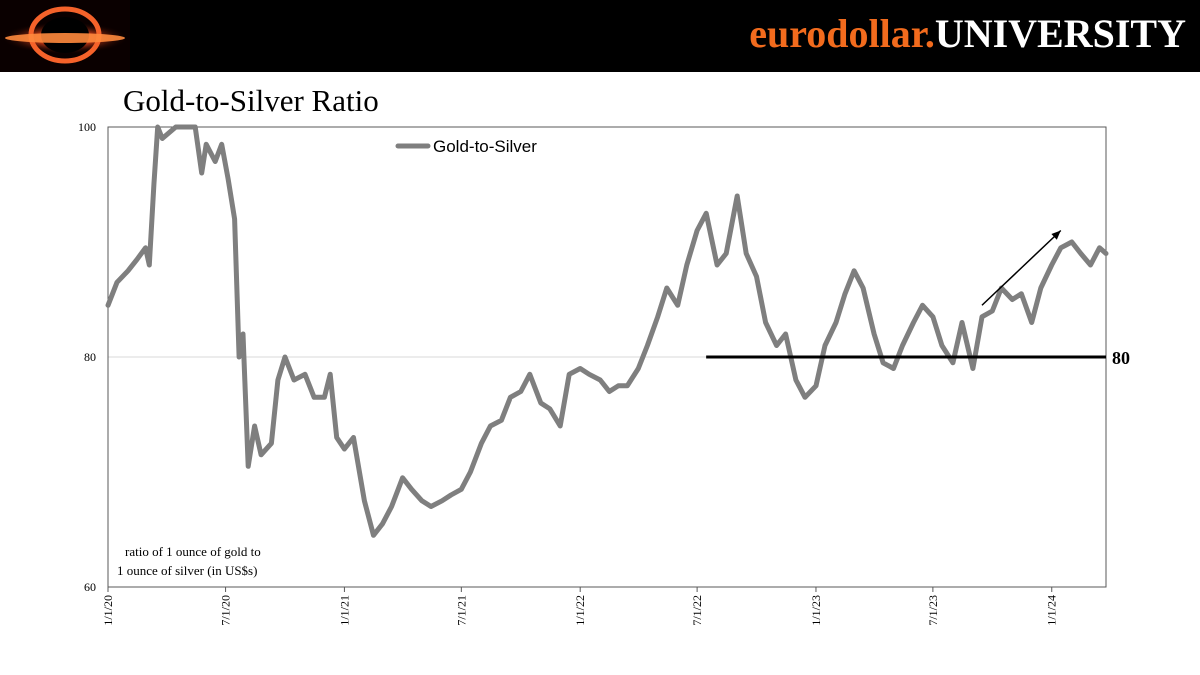  I want to click on trend-arrowhead, so click(1056, 235).